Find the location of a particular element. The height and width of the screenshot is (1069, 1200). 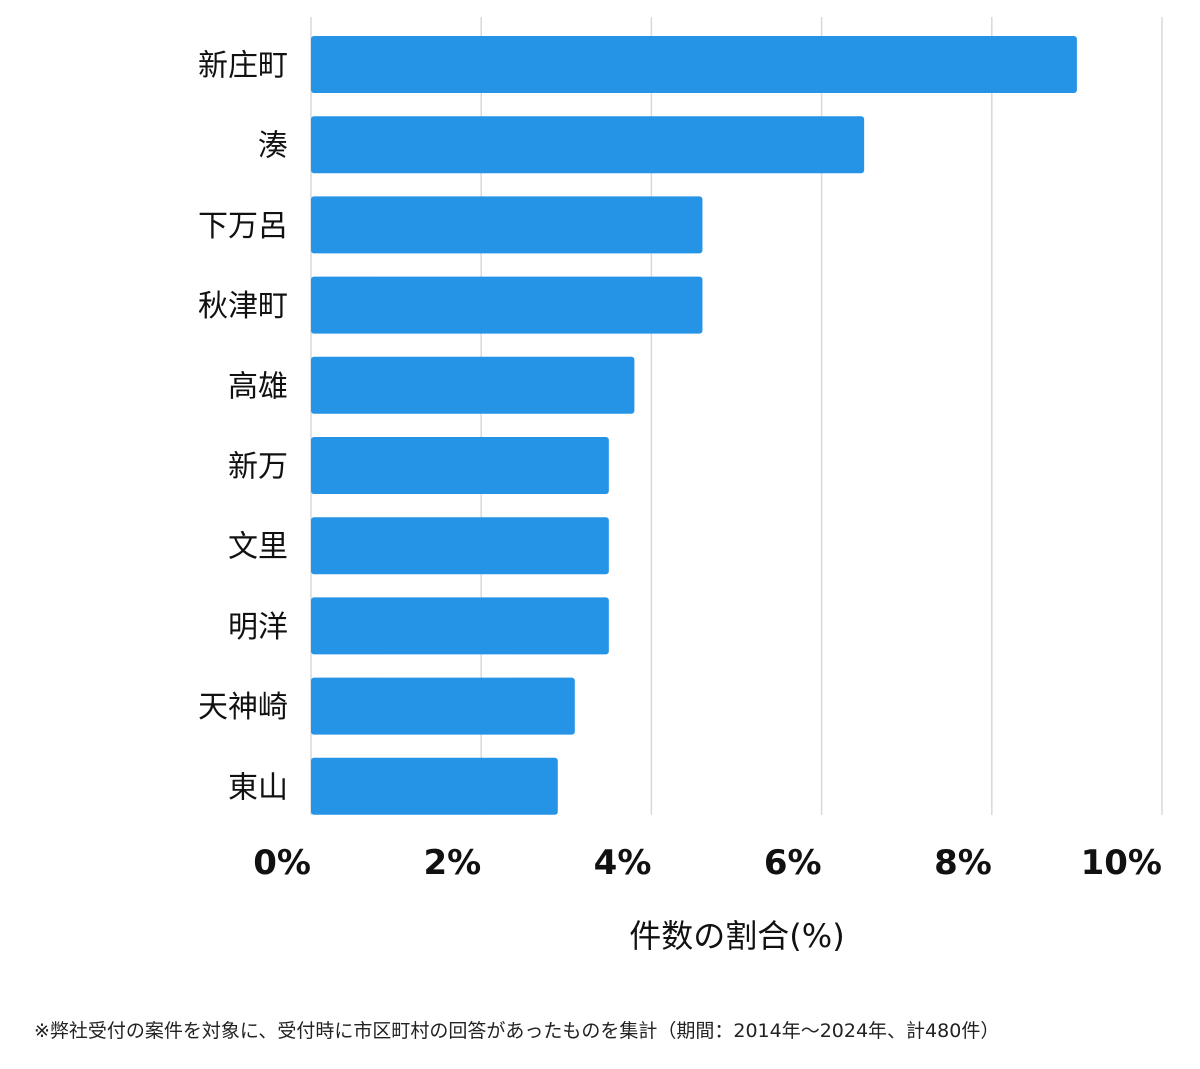

bar-湊 is located at coordinates (588, 145).